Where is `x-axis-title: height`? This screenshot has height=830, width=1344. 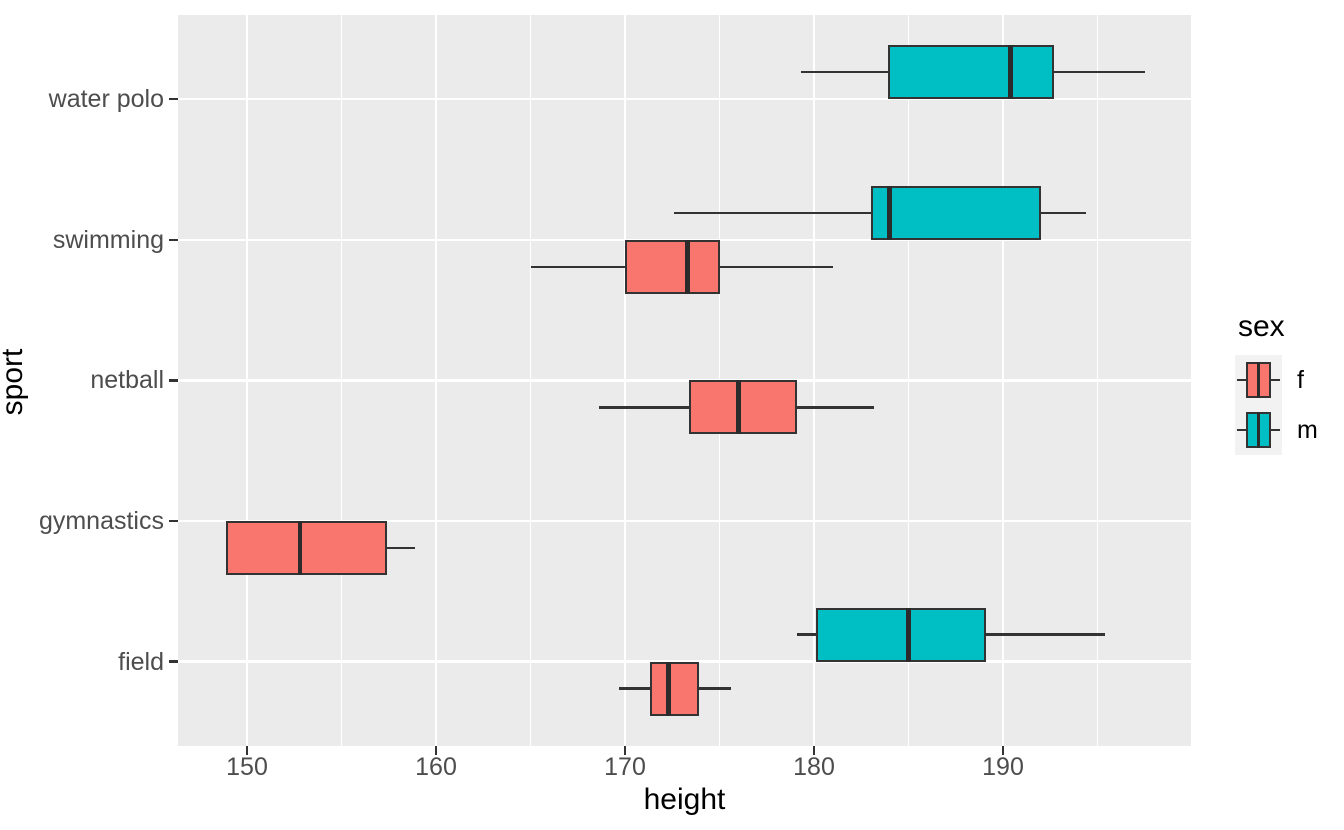 x-axis-title: height is located at coordinates (684, 799).